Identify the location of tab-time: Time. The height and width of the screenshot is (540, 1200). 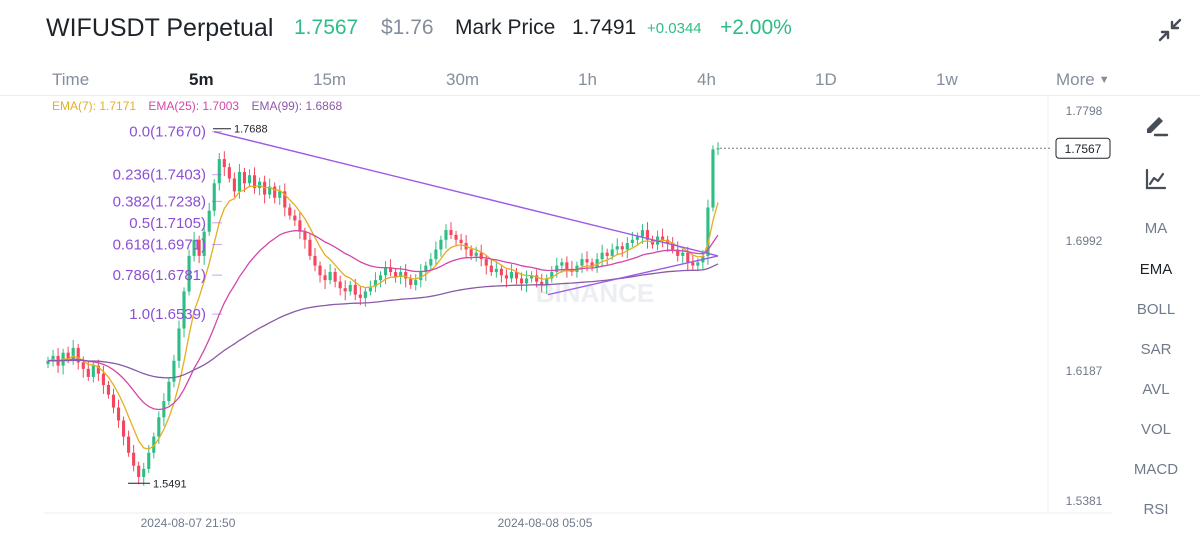
(70, 80).